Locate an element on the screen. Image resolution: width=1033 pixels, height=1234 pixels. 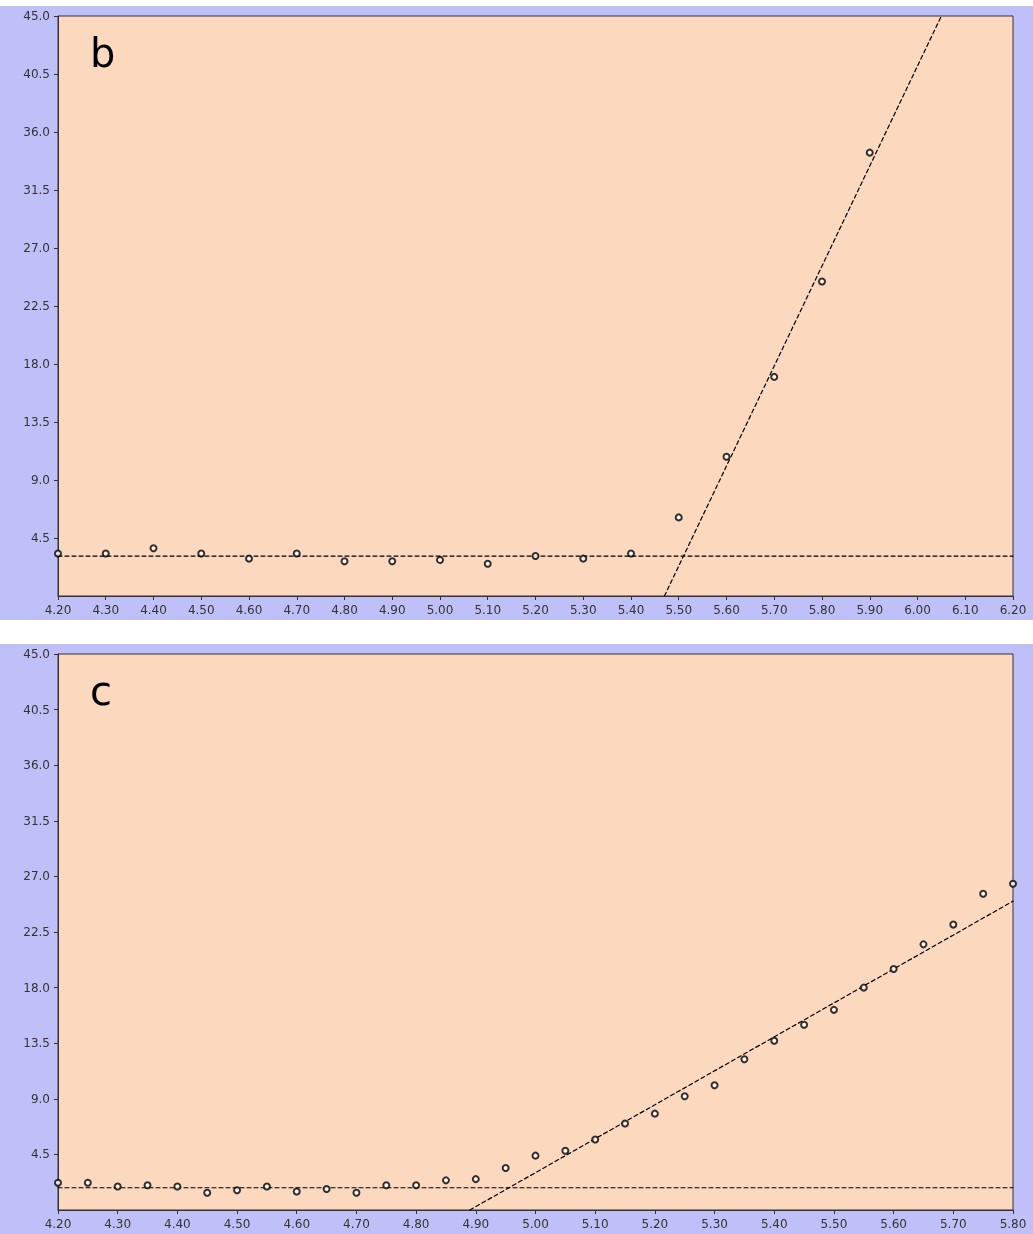
x-tick-label: 6.10 is located at coordinates (965, 610).